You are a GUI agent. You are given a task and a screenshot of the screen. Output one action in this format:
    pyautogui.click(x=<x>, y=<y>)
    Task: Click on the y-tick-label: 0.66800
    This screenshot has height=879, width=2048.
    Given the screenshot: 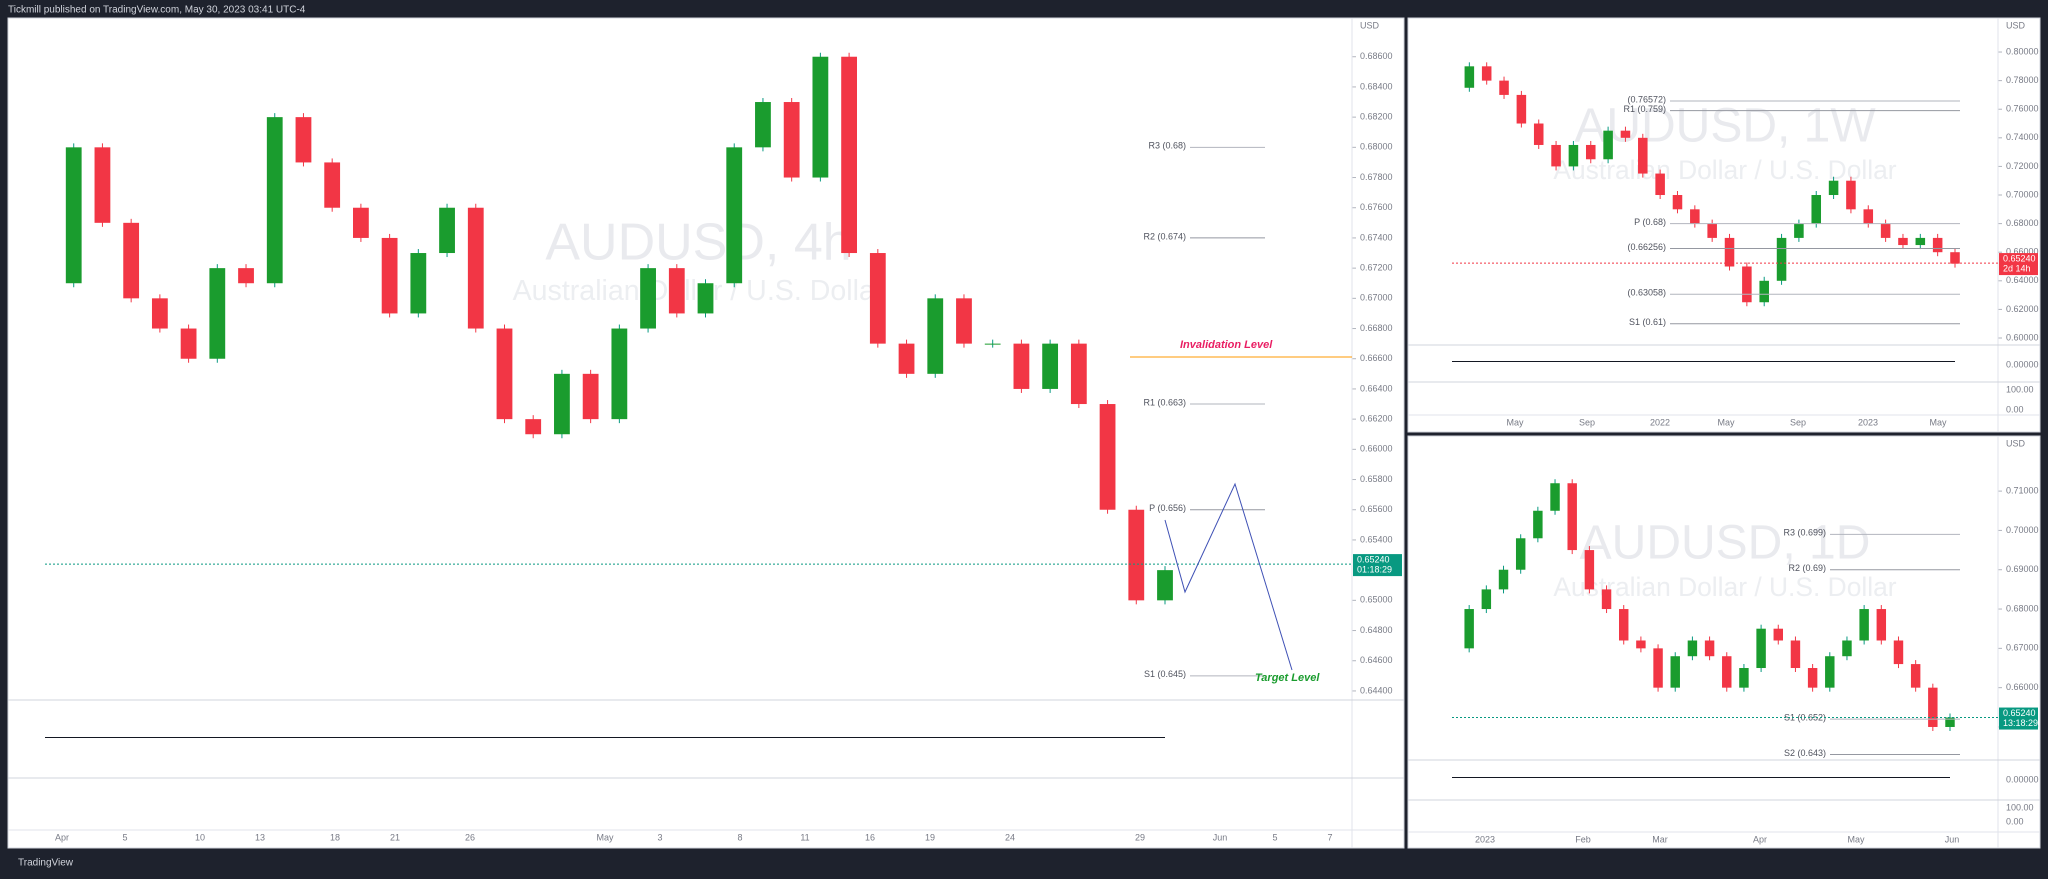 What is the action you would take?
    pyautogui.click(x=1376, y=328)
    